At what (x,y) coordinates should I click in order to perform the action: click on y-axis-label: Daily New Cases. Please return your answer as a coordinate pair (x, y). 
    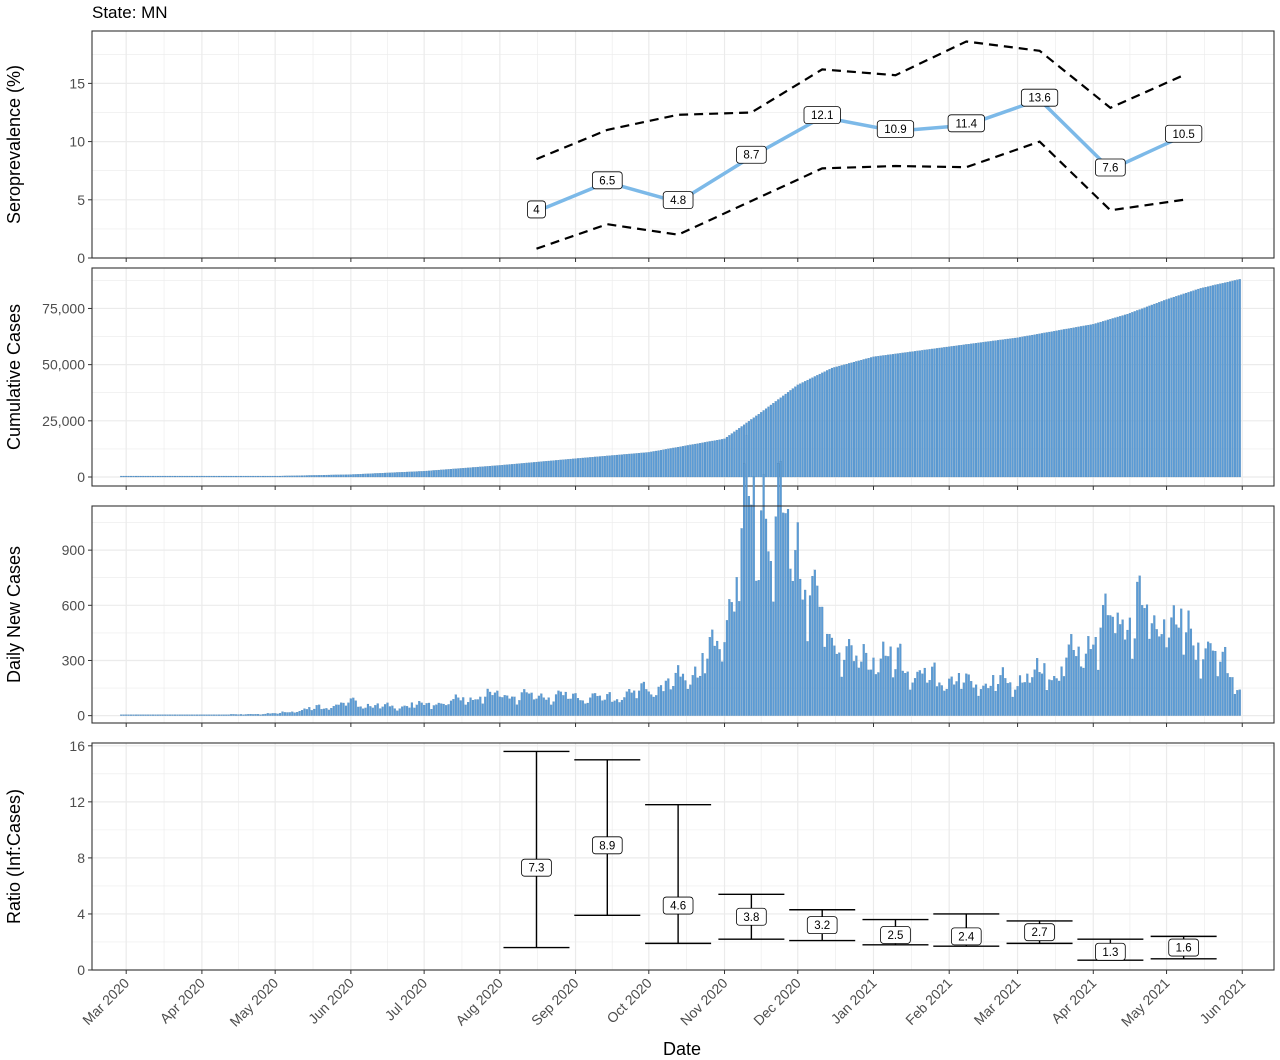
    Looking at the image, I should click on (14, 614).